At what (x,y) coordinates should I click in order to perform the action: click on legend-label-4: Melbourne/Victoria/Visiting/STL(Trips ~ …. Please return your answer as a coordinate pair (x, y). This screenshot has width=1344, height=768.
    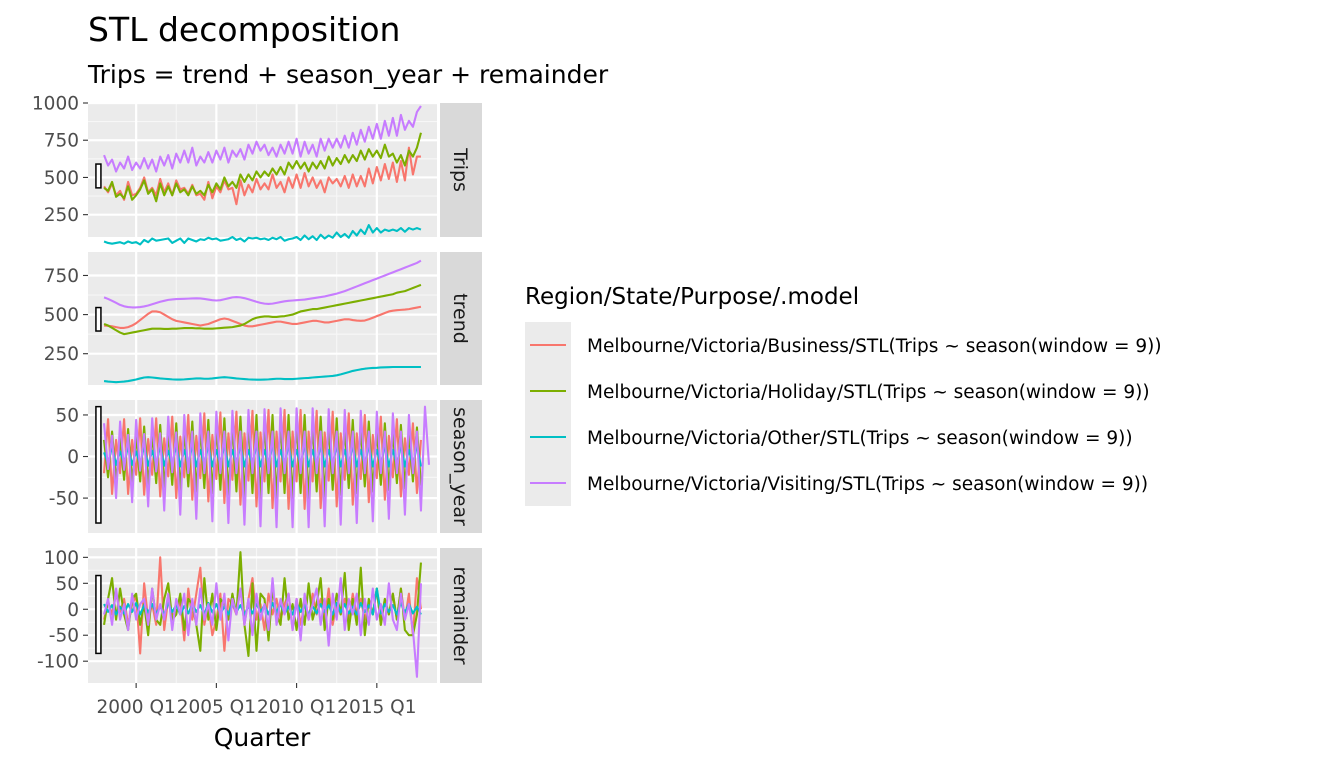
    Looking at the image, I should click on (867, 484).